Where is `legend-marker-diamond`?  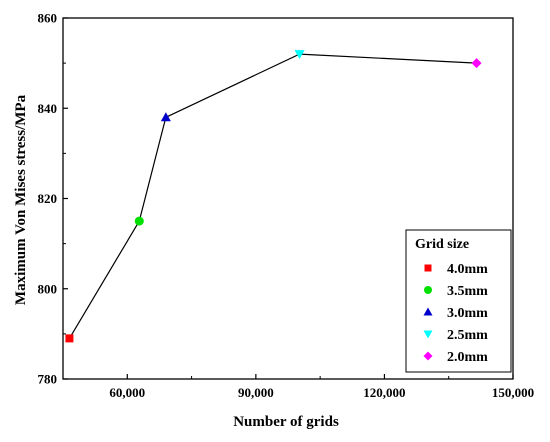 legend-marker-diamond is located at coordinates (428, 356).